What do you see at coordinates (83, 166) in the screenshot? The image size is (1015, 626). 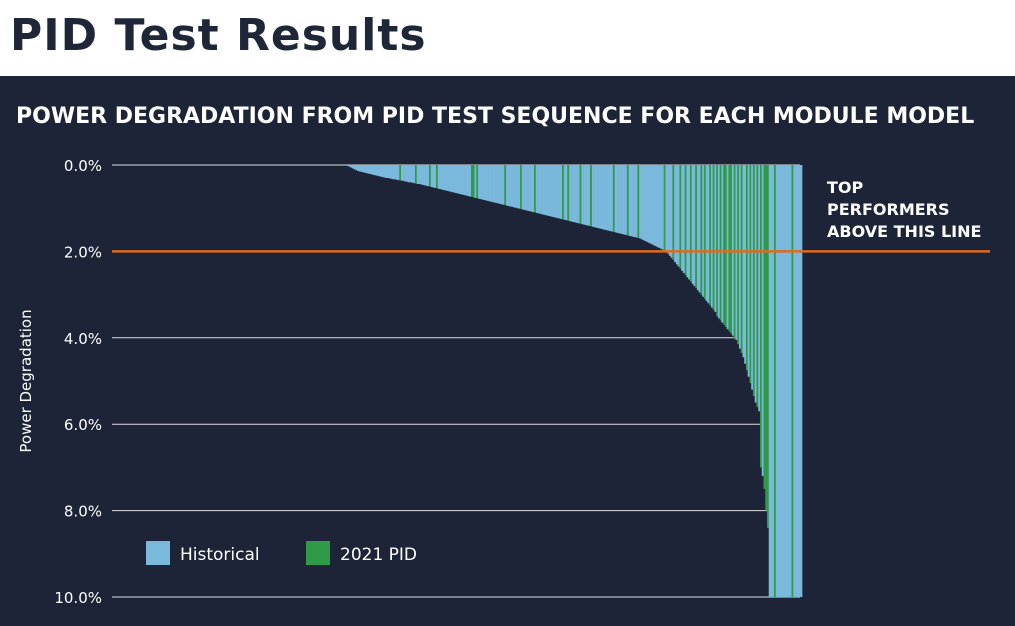 I see `y-tick-label: 0.0%` at bounding box center [83, 166].